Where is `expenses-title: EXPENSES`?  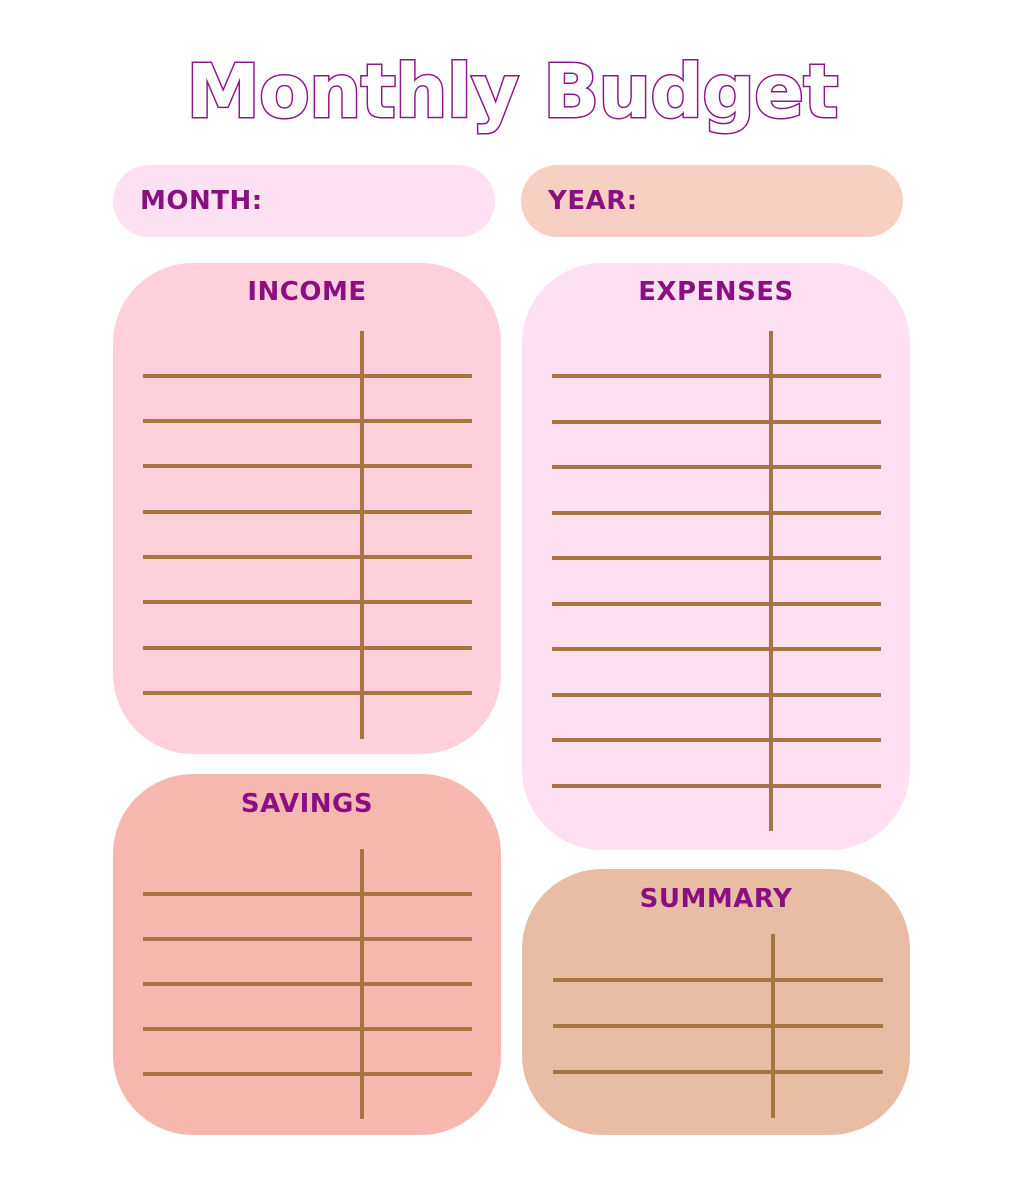 expenses-title: EXPENSES is located at coordinates (716, 292).